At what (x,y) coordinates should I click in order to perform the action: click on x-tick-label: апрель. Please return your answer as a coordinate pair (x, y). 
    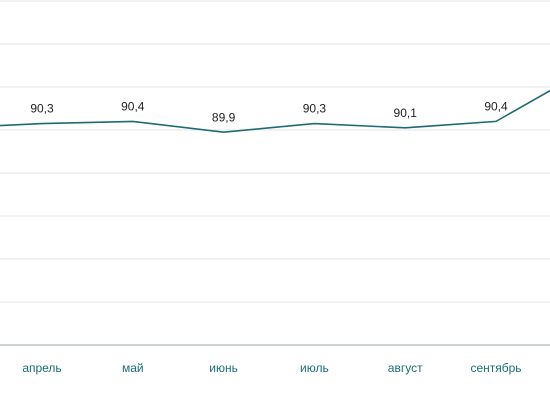
    Looking at the image, I should click on (41, 368).